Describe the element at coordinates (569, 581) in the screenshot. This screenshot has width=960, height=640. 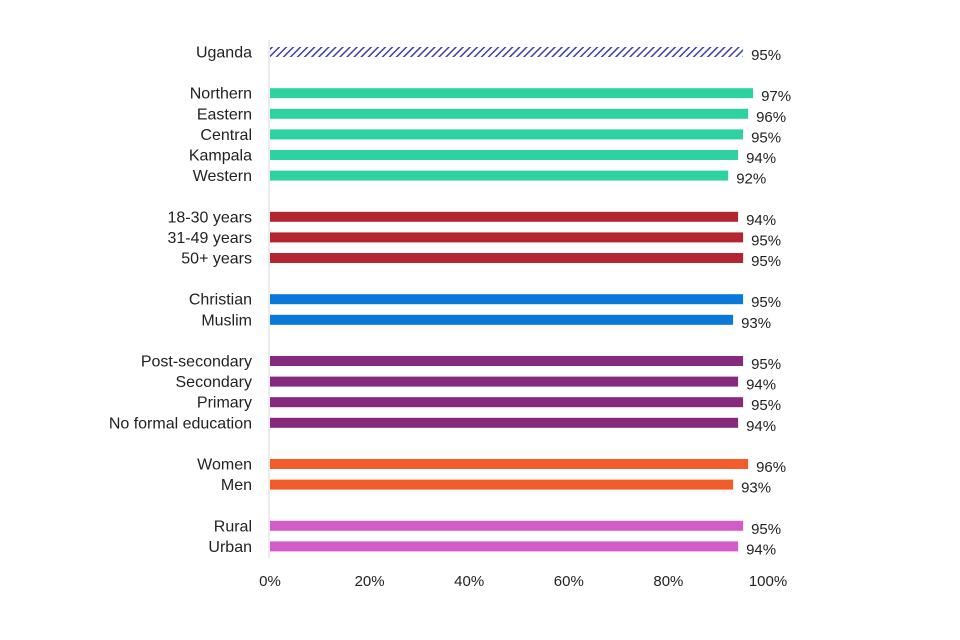
I see `x-tick-label: 60%` at that location.